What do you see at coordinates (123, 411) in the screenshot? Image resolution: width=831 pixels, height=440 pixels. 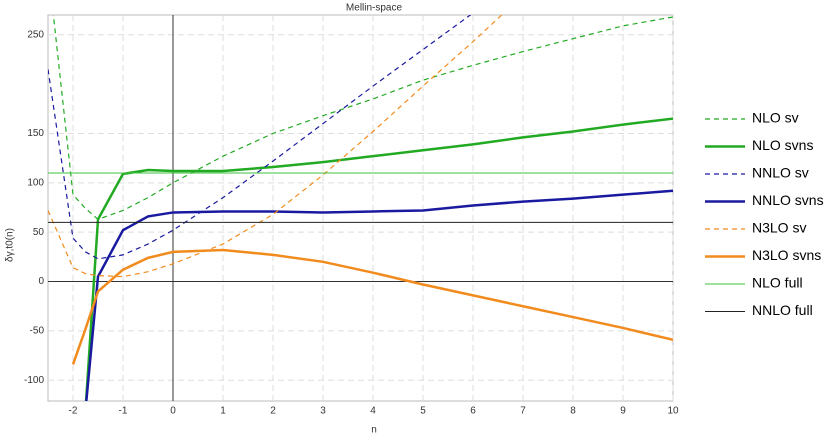 I see `x-tick-label: -1` at bounding box center [123, 411].